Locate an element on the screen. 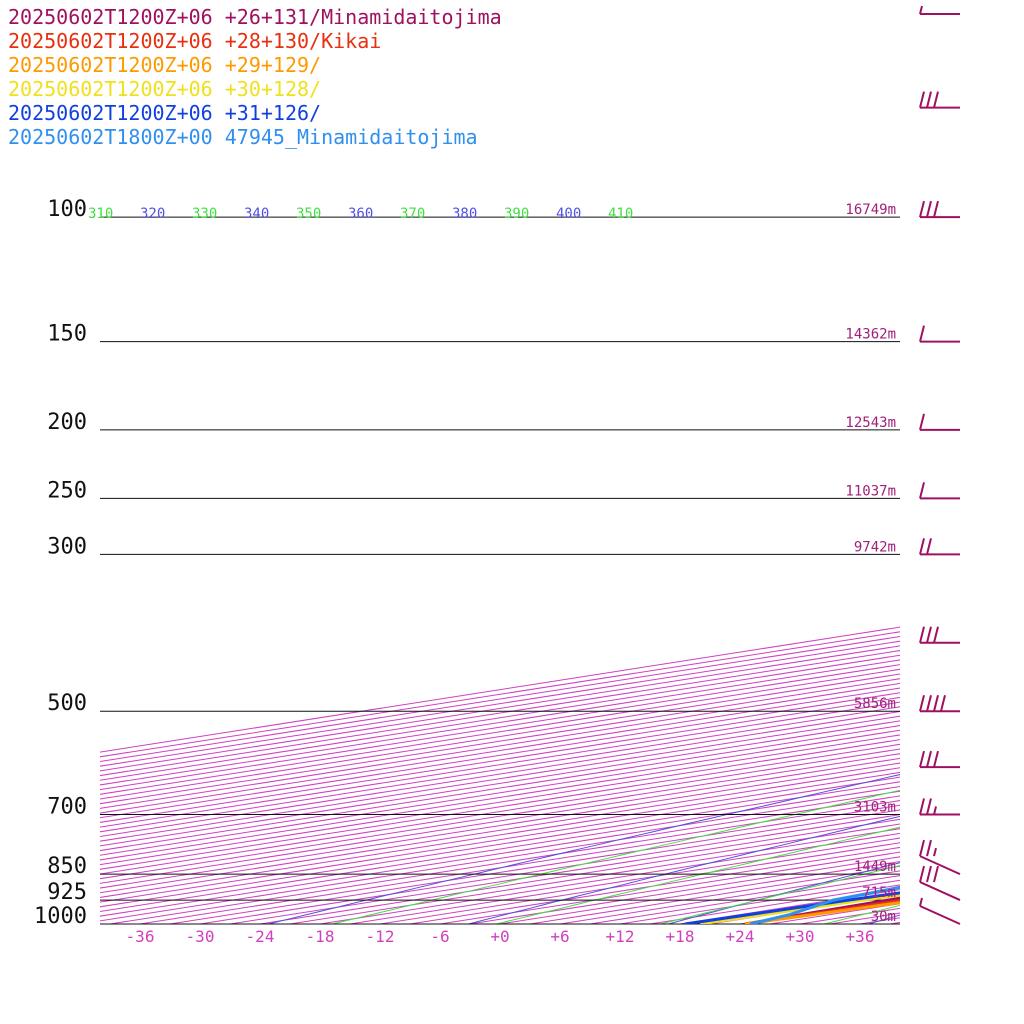 This screenshot has width=1024, height=1024. theta-label: 400 is located at coordinates (568, 214).